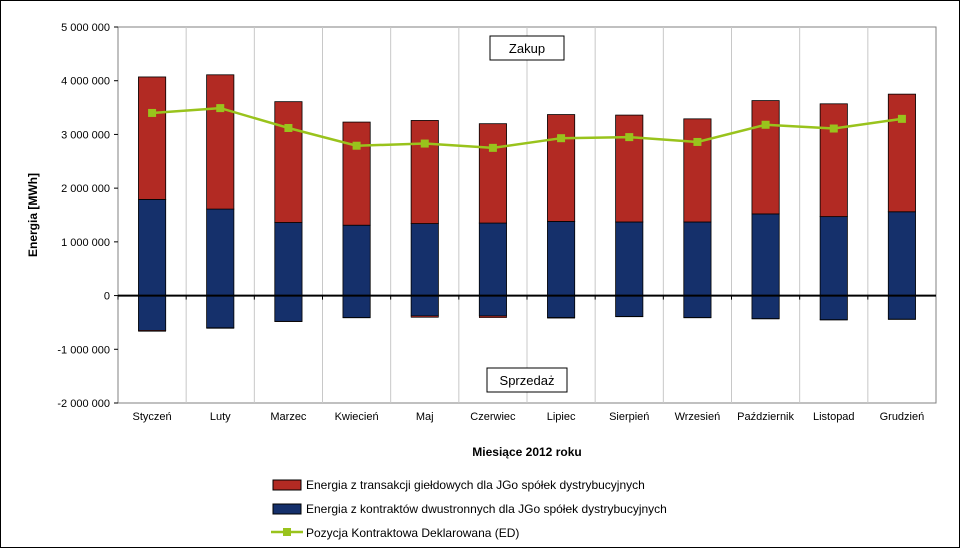 Image resolution: width=960 pixels, height=552 pixels. I want to click on x-tick-label: Grudzień, so click(902, 417).